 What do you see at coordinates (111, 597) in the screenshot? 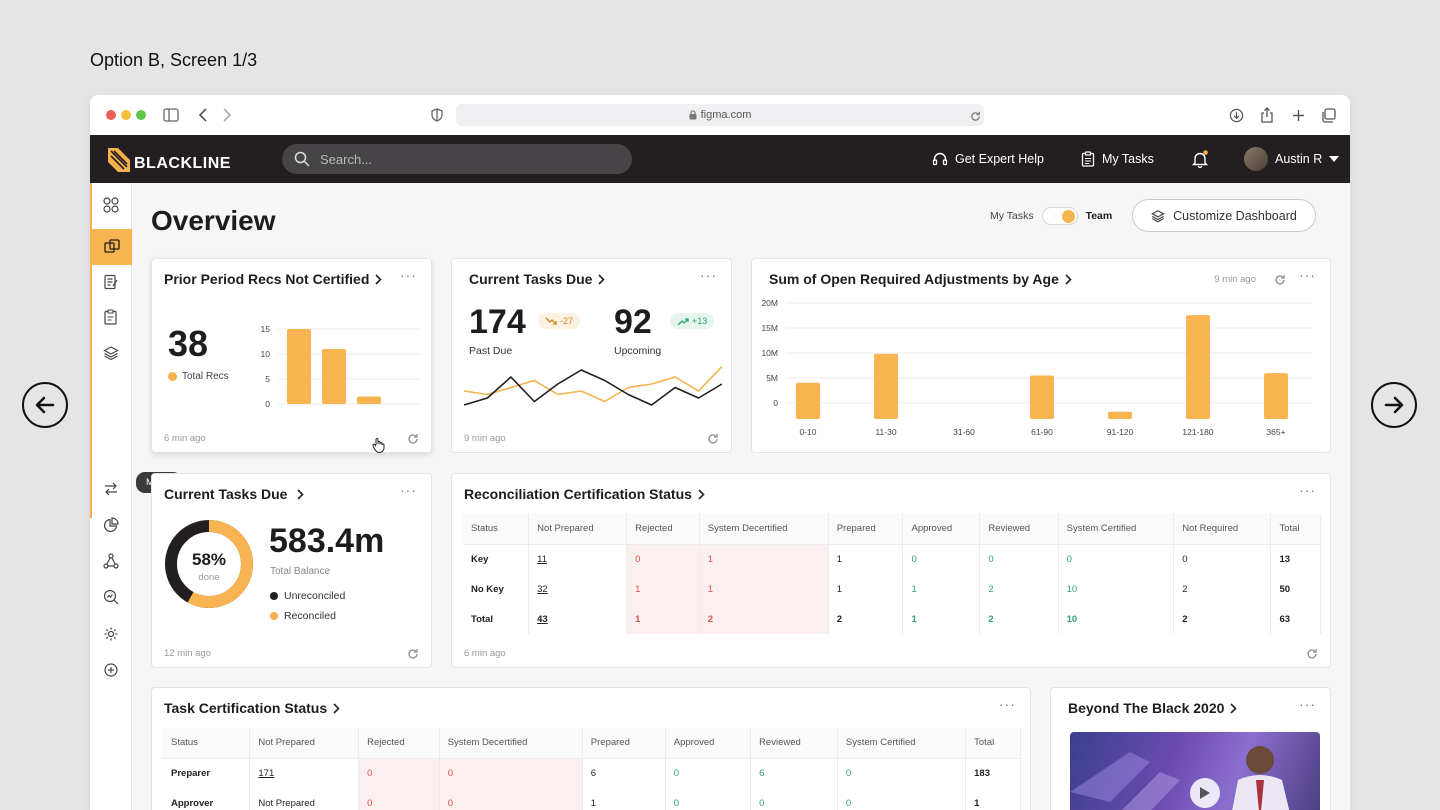
I see `sidebar-item-insights` at bounding box center [111, 597].